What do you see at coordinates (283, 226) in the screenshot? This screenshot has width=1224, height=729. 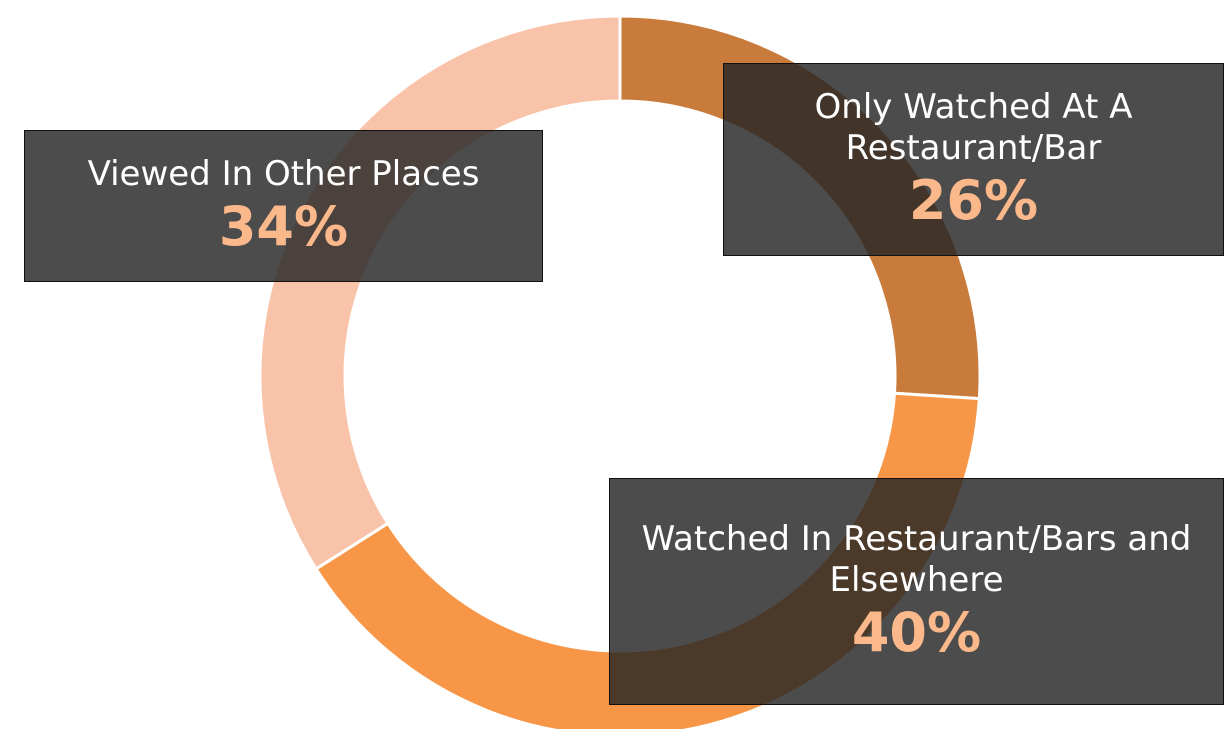 I see `value-label: 34%` at bounding box center [283, 226].